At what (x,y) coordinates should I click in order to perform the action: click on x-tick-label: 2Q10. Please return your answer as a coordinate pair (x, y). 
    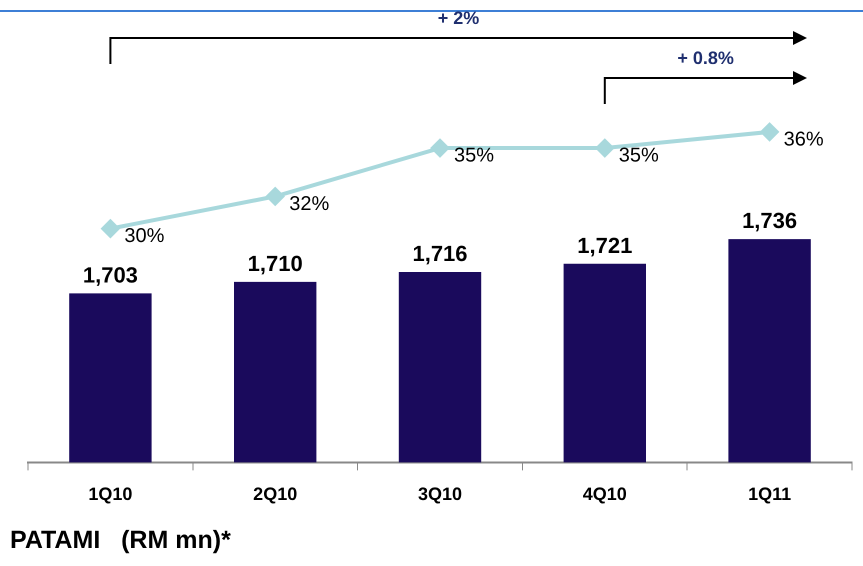
    Looking at the image, I should click on (275, 494).